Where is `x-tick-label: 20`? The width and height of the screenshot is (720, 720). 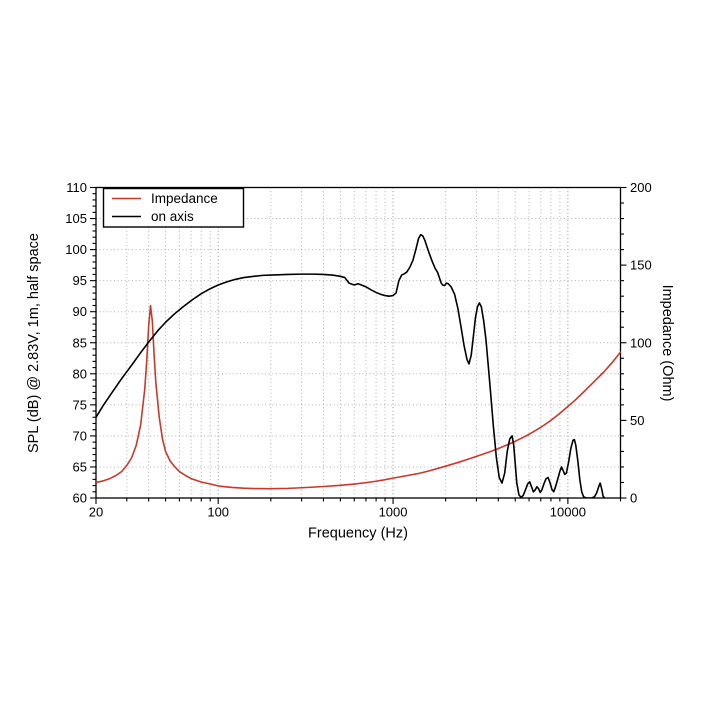
x-tick-label: 20 is located at coordinates (96, 512).